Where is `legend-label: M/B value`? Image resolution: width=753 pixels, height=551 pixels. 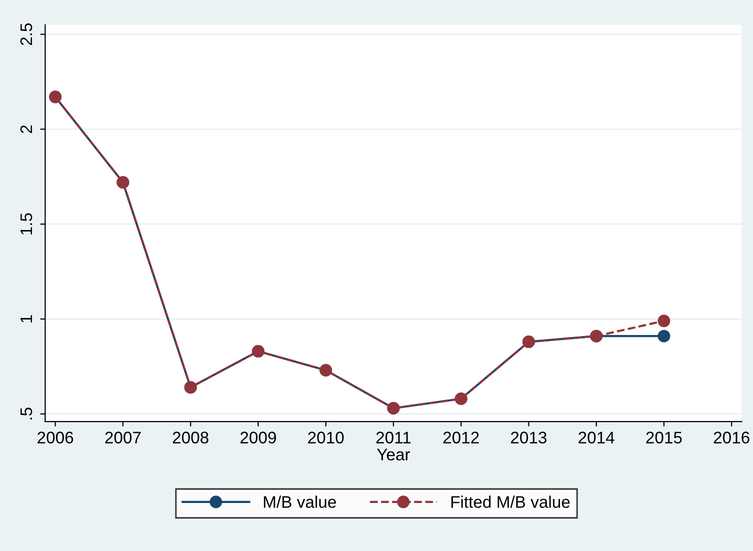
legend-label: M/B value is located at coordinates (300, 502).